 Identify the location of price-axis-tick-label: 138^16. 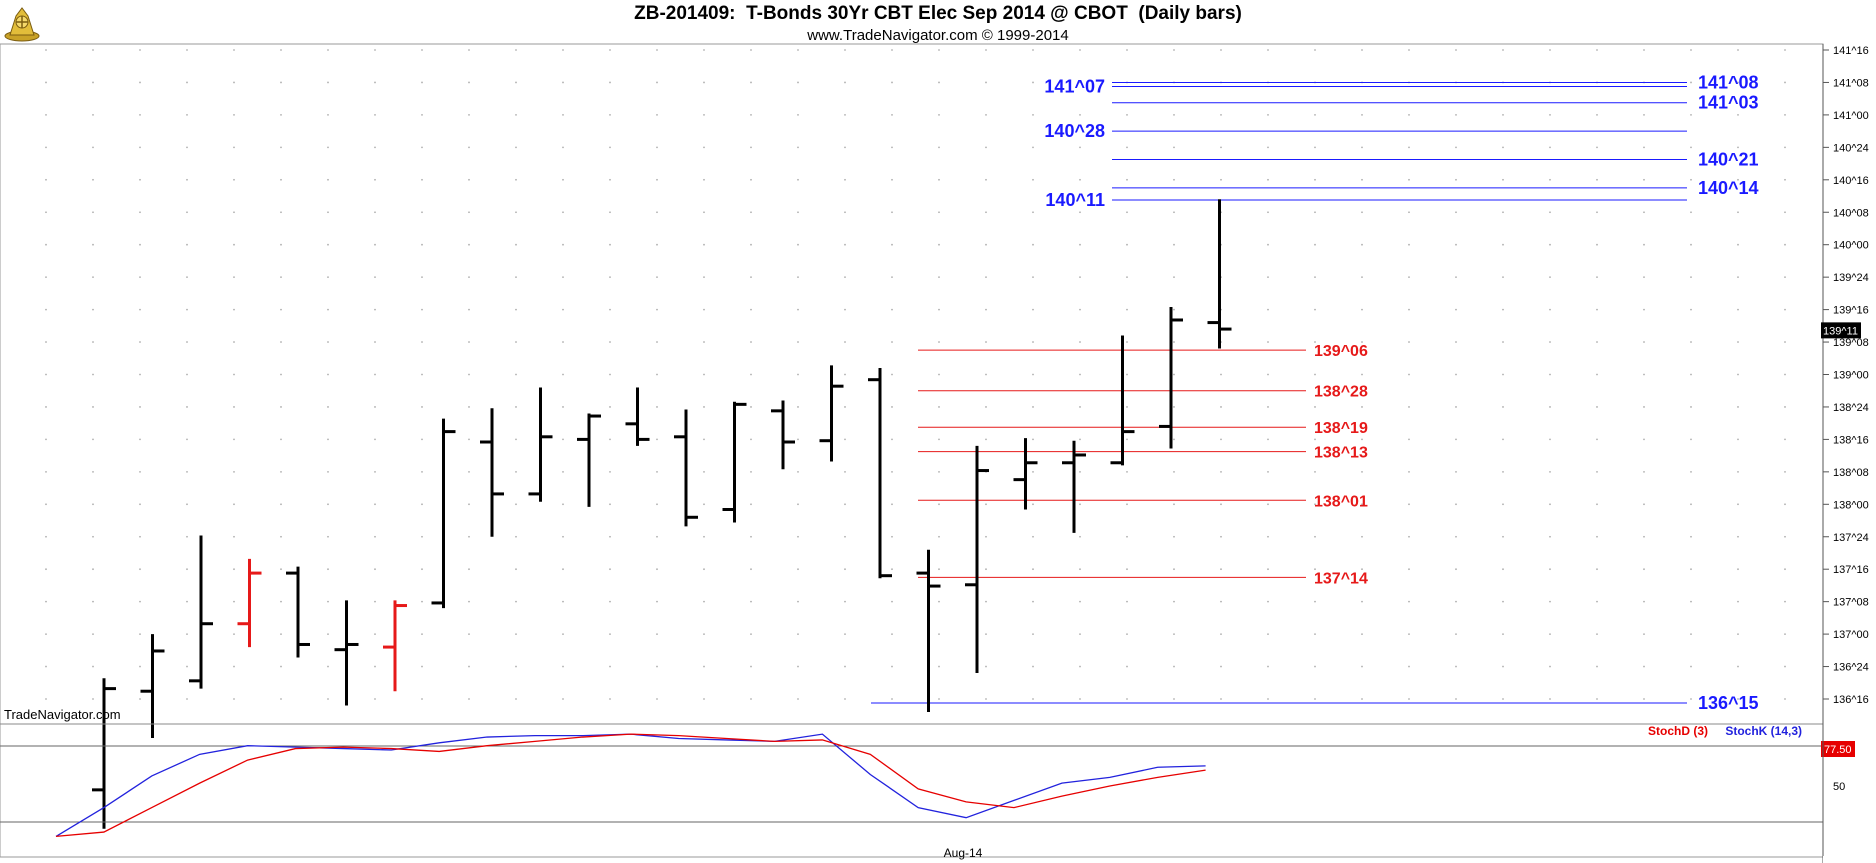
(1851, 440).